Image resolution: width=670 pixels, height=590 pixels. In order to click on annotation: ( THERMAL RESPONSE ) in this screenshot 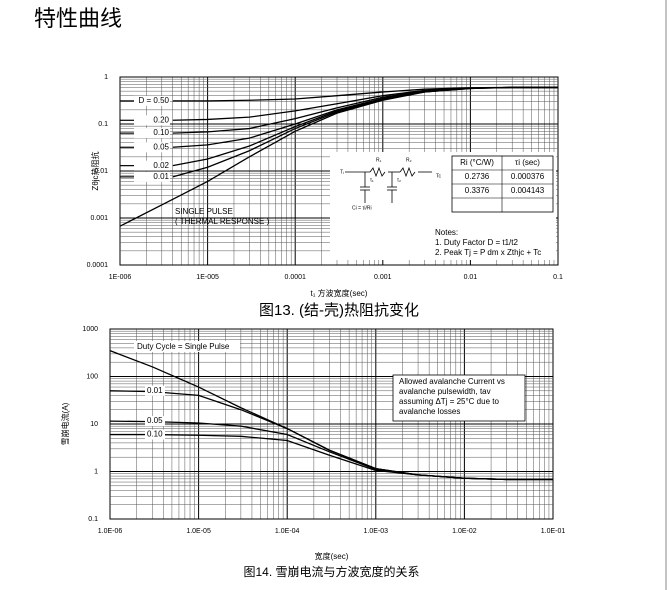, I will do `click(222, 221)`.